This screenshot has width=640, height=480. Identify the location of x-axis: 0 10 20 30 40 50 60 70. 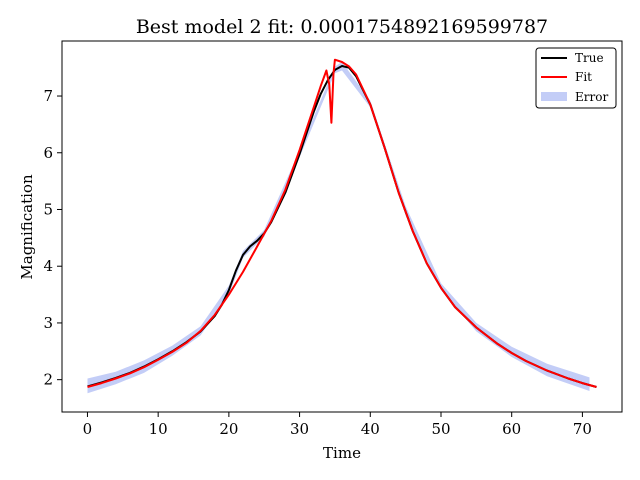
(337, 425).